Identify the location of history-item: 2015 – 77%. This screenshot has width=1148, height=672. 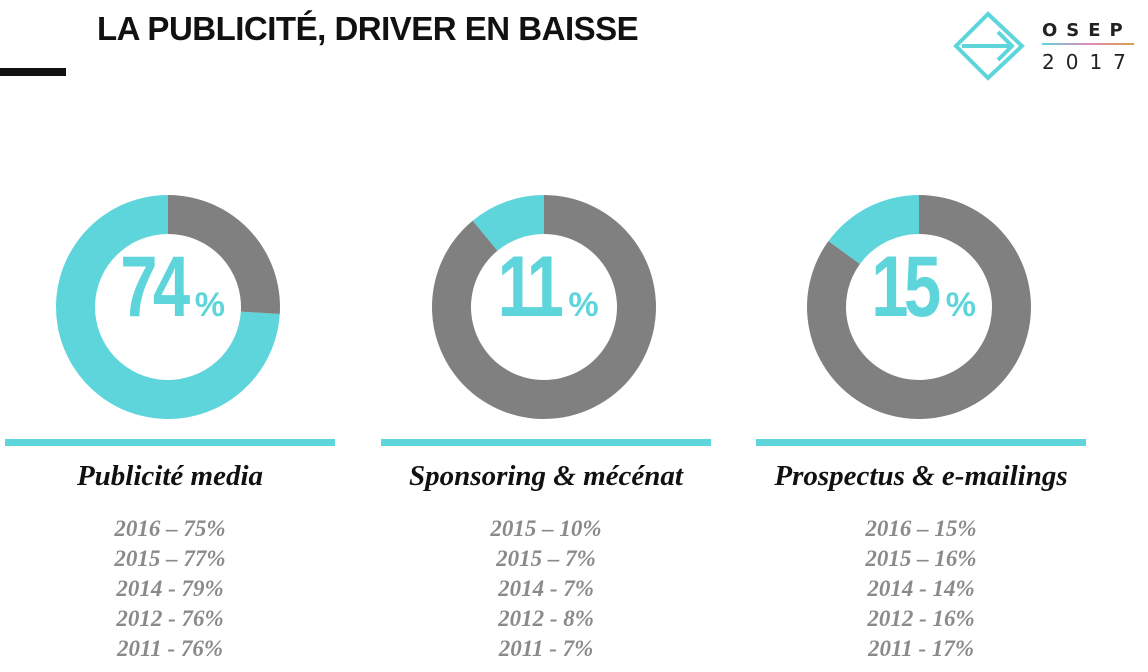
(170, 558).